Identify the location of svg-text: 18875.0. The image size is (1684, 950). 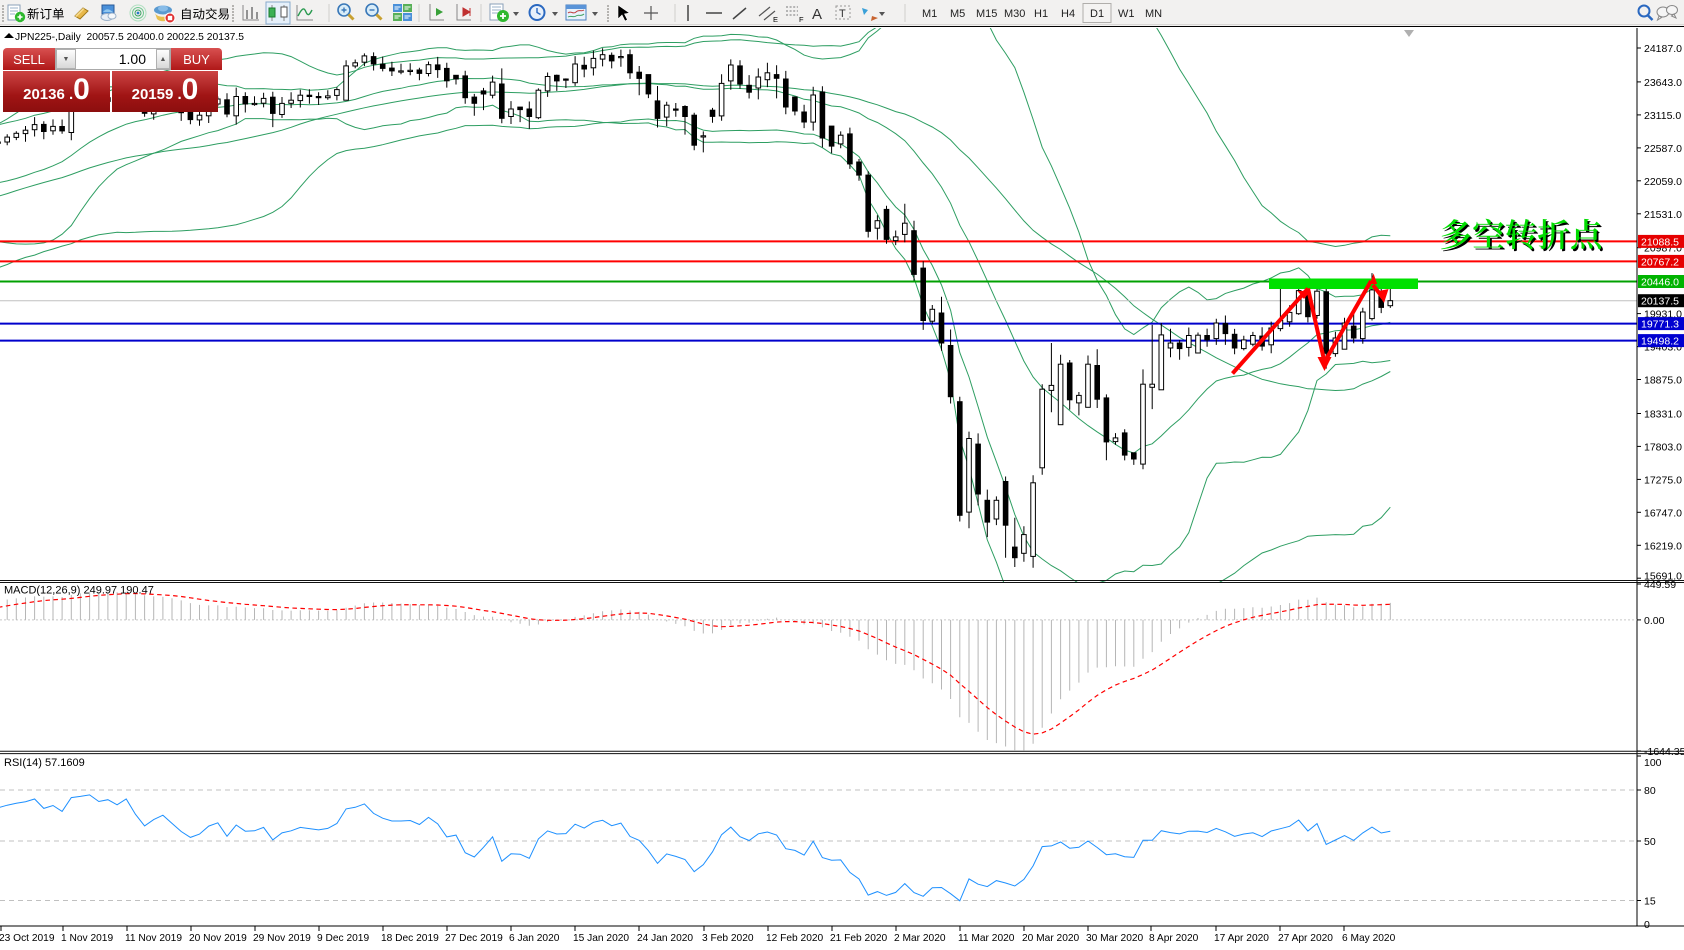
(1663, 381).